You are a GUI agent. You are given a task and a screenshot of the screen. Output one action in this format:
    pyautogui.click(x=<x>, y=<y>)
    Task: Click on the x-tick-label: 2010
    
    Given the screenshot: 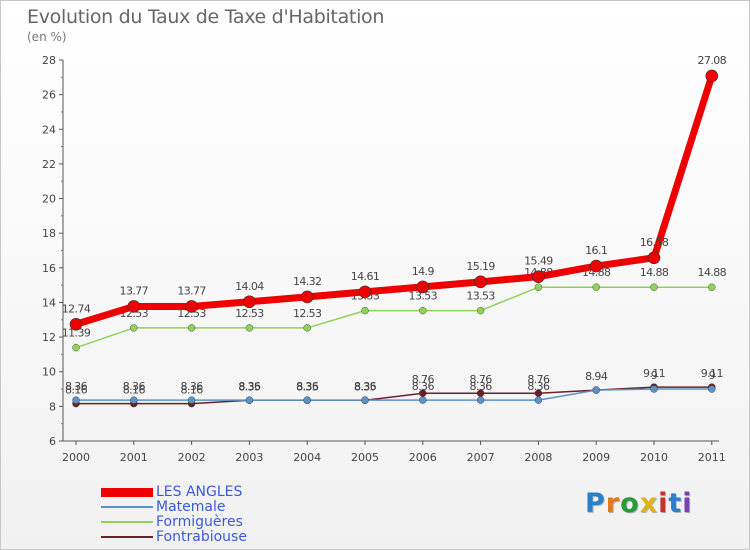 What is the action you would take?
    pyautogui.click(x=654, y=457)
    